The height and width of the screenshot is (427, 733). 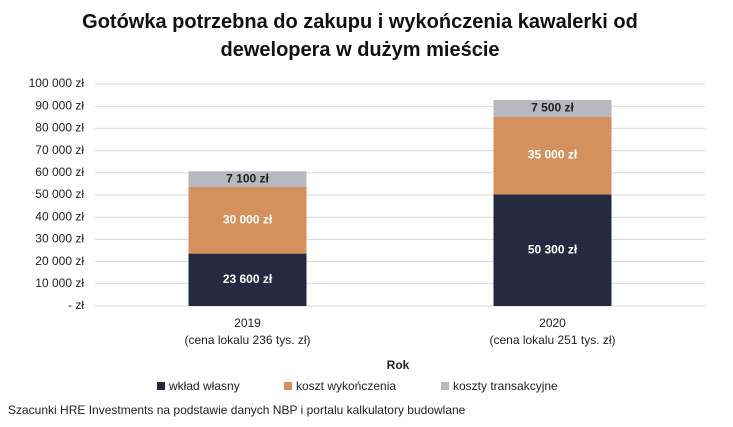 I want to click on legend-label: koszty transakcyjne, so click(x=505, y=386).